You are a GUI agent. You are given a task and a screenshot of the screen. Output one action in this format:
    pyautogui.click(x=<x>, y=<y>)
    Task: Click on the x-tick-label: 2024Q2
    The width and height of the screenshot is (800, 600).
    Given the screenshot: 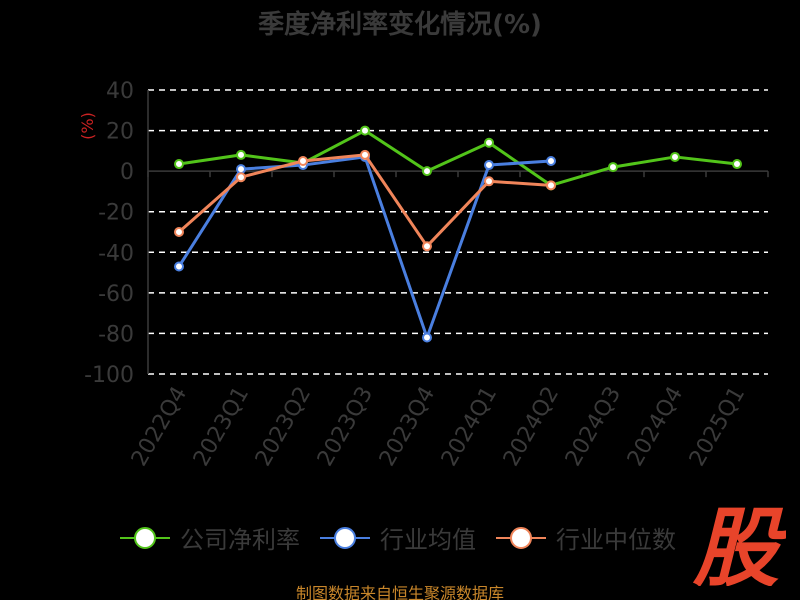 What is the action you would take?
    pyautogui.click(x=531, y=427)
    